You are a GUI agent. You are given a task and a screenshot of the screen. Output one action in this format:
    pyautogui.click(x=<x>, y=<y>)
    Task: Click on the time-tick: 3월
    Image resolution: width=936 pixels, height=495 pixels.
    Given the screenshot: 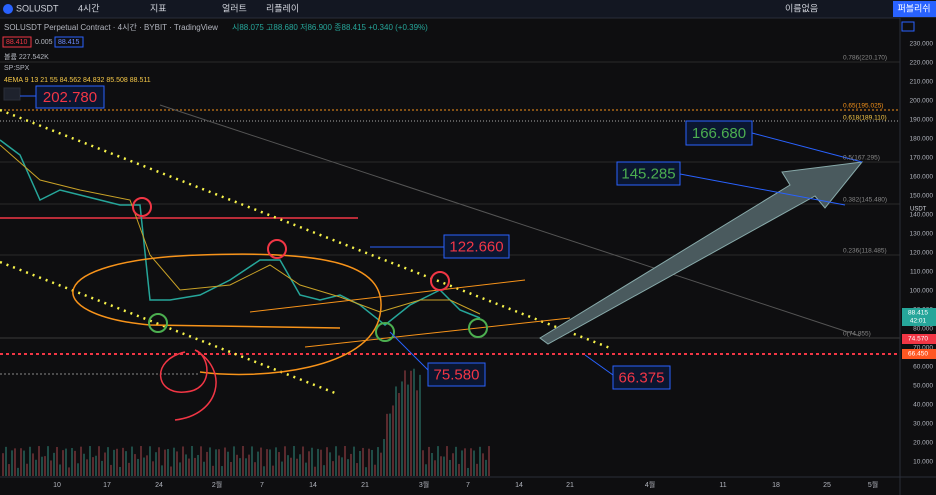 What is the action you would take?
    pyautogui.click(x=424, y=484)
    